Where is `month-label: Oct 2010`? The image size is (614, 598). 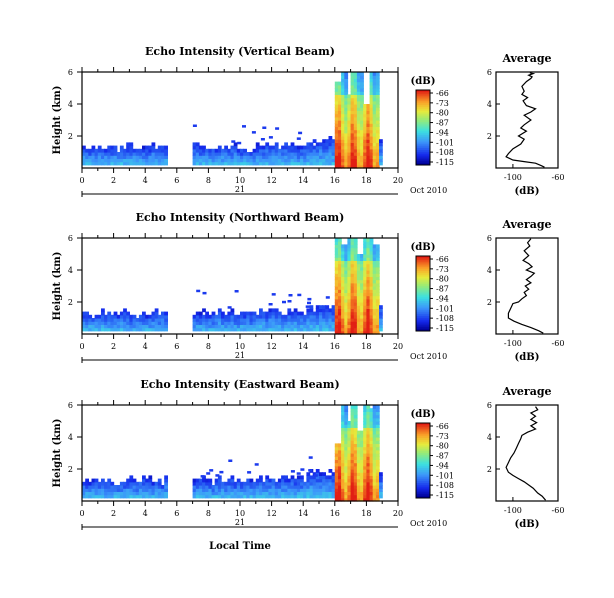 month-label: Oct 2010 is located at coordinates (428, 356).